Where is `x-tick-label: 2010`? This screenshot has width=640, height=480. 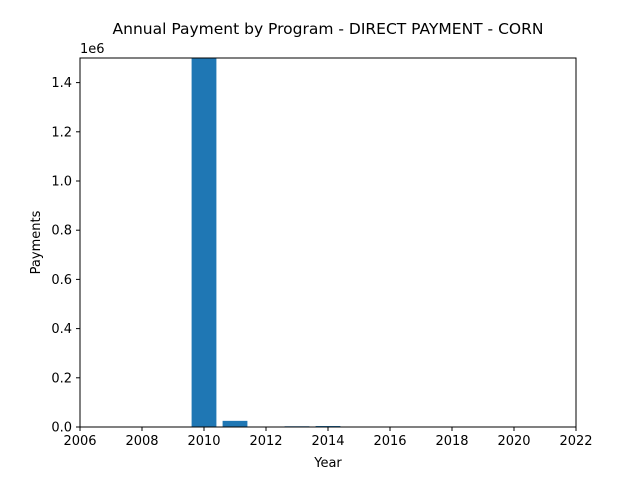
x-tick-label: 2010 is located at coordinates (203, 441).